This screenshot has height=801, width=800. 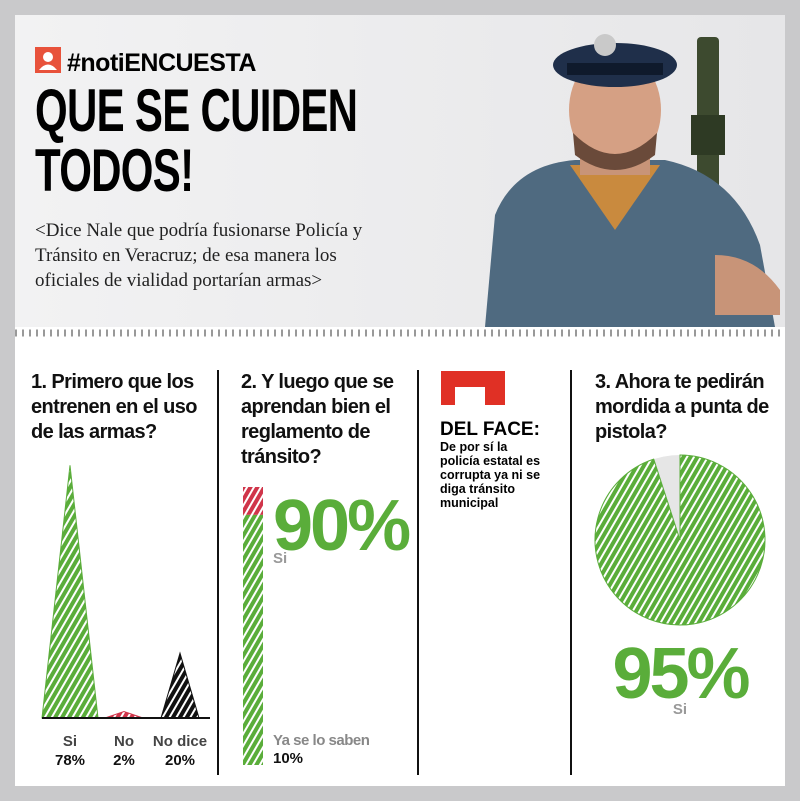 What do you see at coordinates (70, 760) in the screenshot?
I see `value-label: 78%` at bounding box center [70, 760].